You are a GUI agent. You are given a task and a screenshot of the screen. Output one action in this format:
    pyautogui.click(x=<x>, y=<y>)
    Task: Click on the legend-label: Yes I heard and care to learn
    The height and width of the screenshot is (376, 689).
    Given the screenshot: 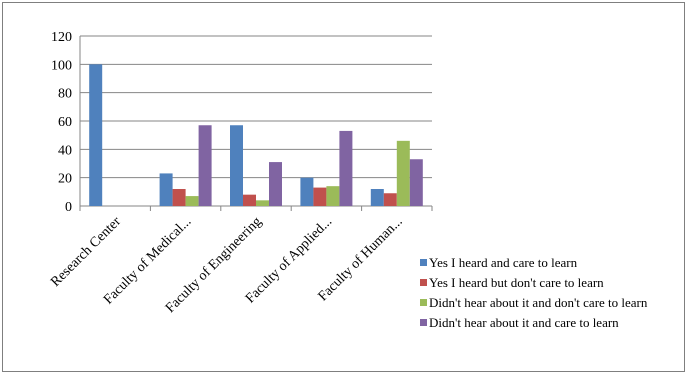 What is the action you would take?
    pyautogui.click(x=503, y=262)
    